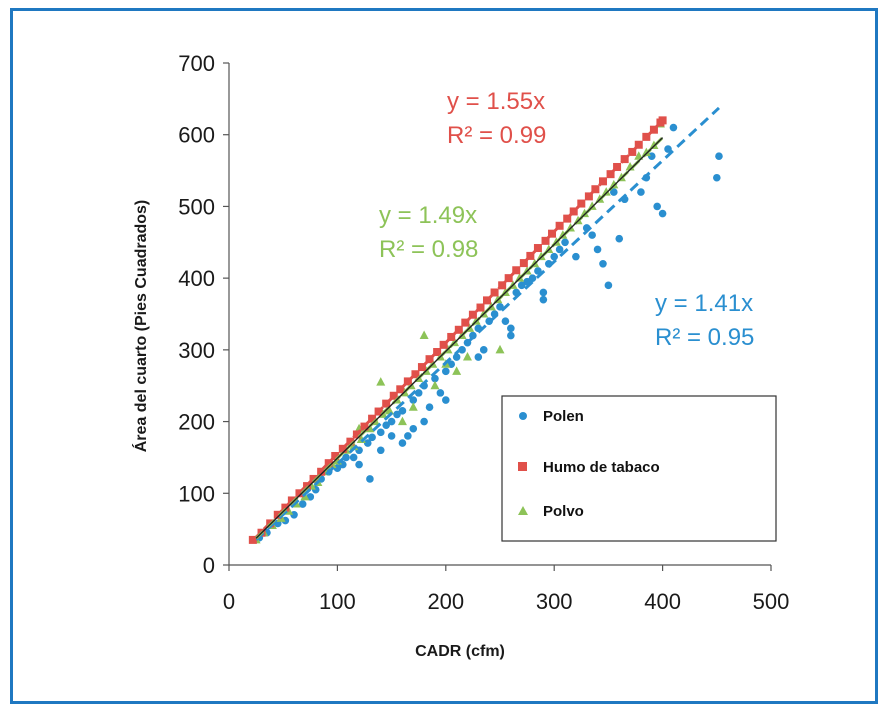  Describe the element at coordinates (428, 215) in the screenshot. I see `equation-polvo: y = 1.49x` at that location.